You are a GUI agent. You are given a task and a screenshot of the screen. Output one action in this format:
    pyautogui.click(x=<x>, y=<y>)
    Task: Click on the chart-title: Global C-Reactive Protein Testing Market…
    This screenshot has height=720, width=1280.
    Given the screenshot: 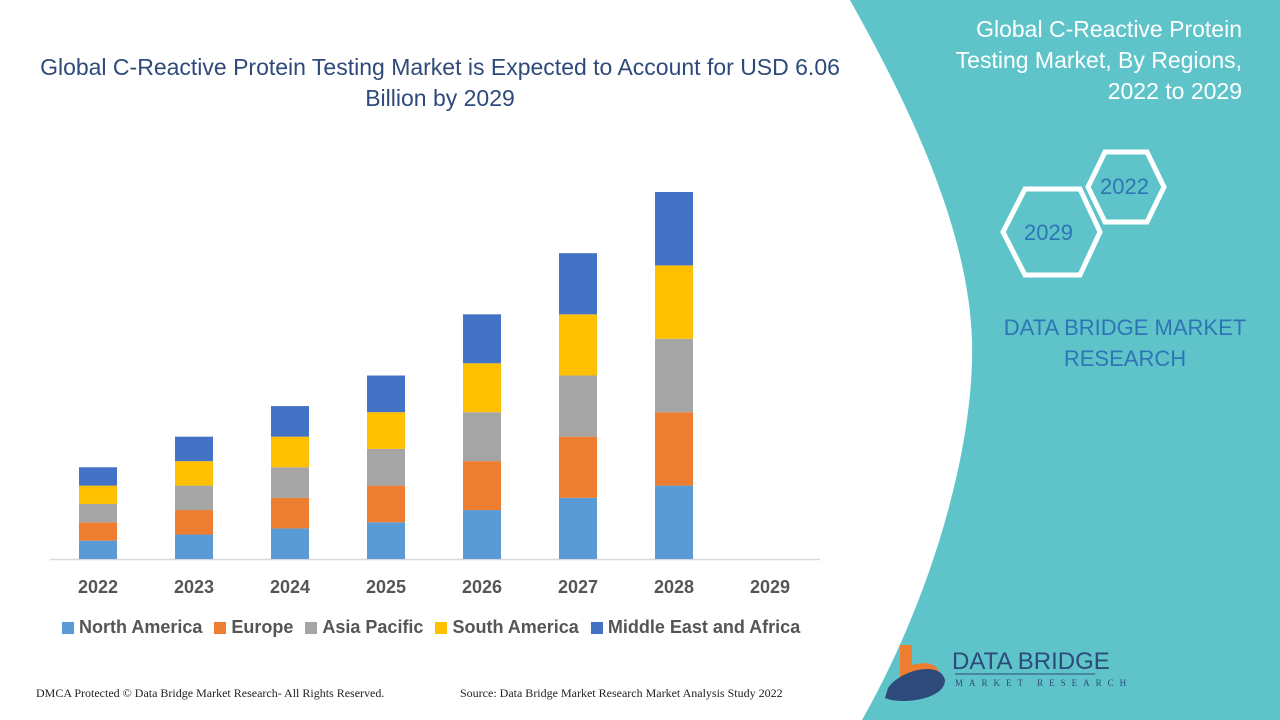 What is the action you would take?
    pyautogui.click(x=440, y=82)
    